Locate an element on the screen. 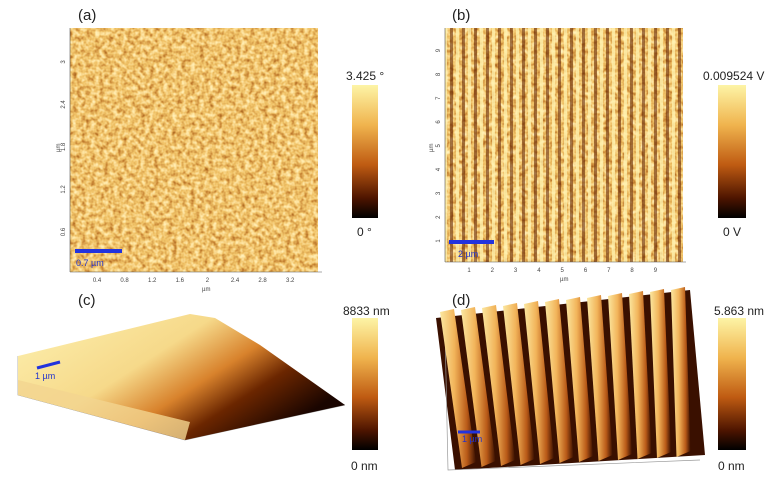  x-tick-label: 7 is located at coordinates (609, 271).